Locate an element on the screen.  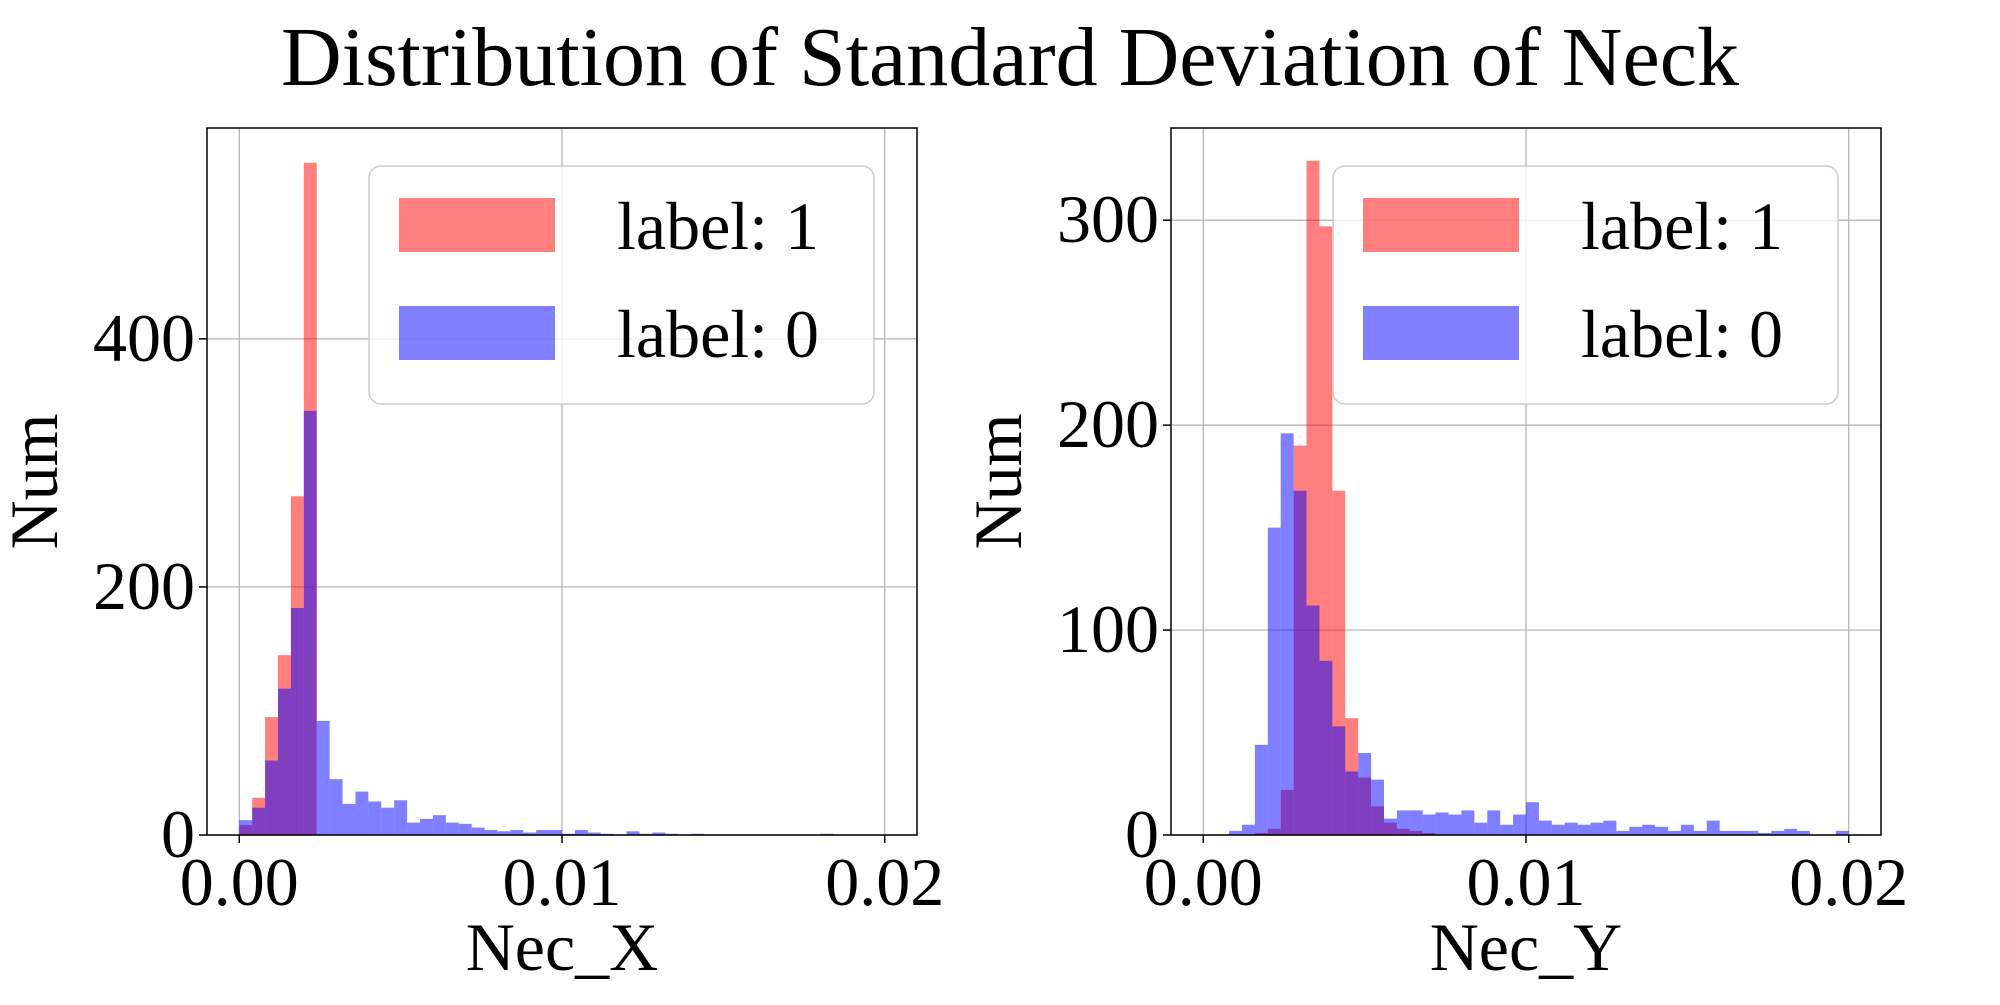
y-tick-label: 400 is located at coordinates (144, 338).